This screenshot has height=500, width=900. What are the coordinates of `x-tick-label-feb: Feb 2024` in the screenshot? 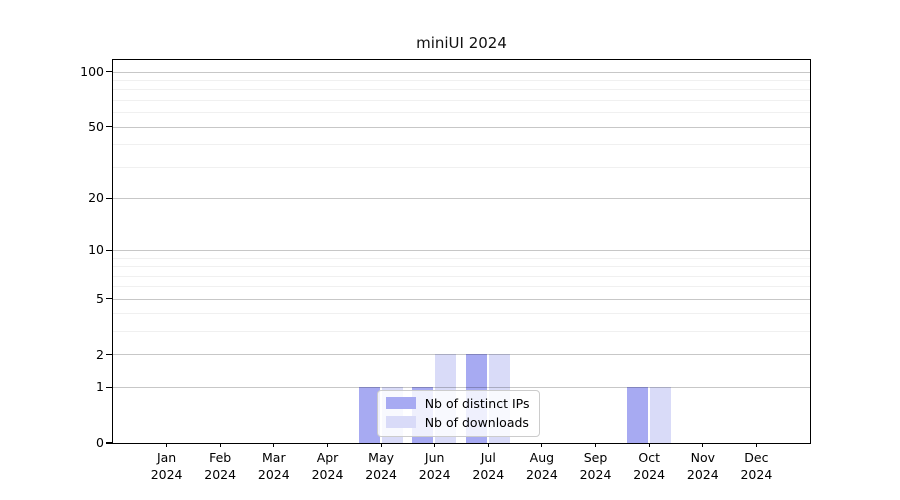 It's located at (220, 466).